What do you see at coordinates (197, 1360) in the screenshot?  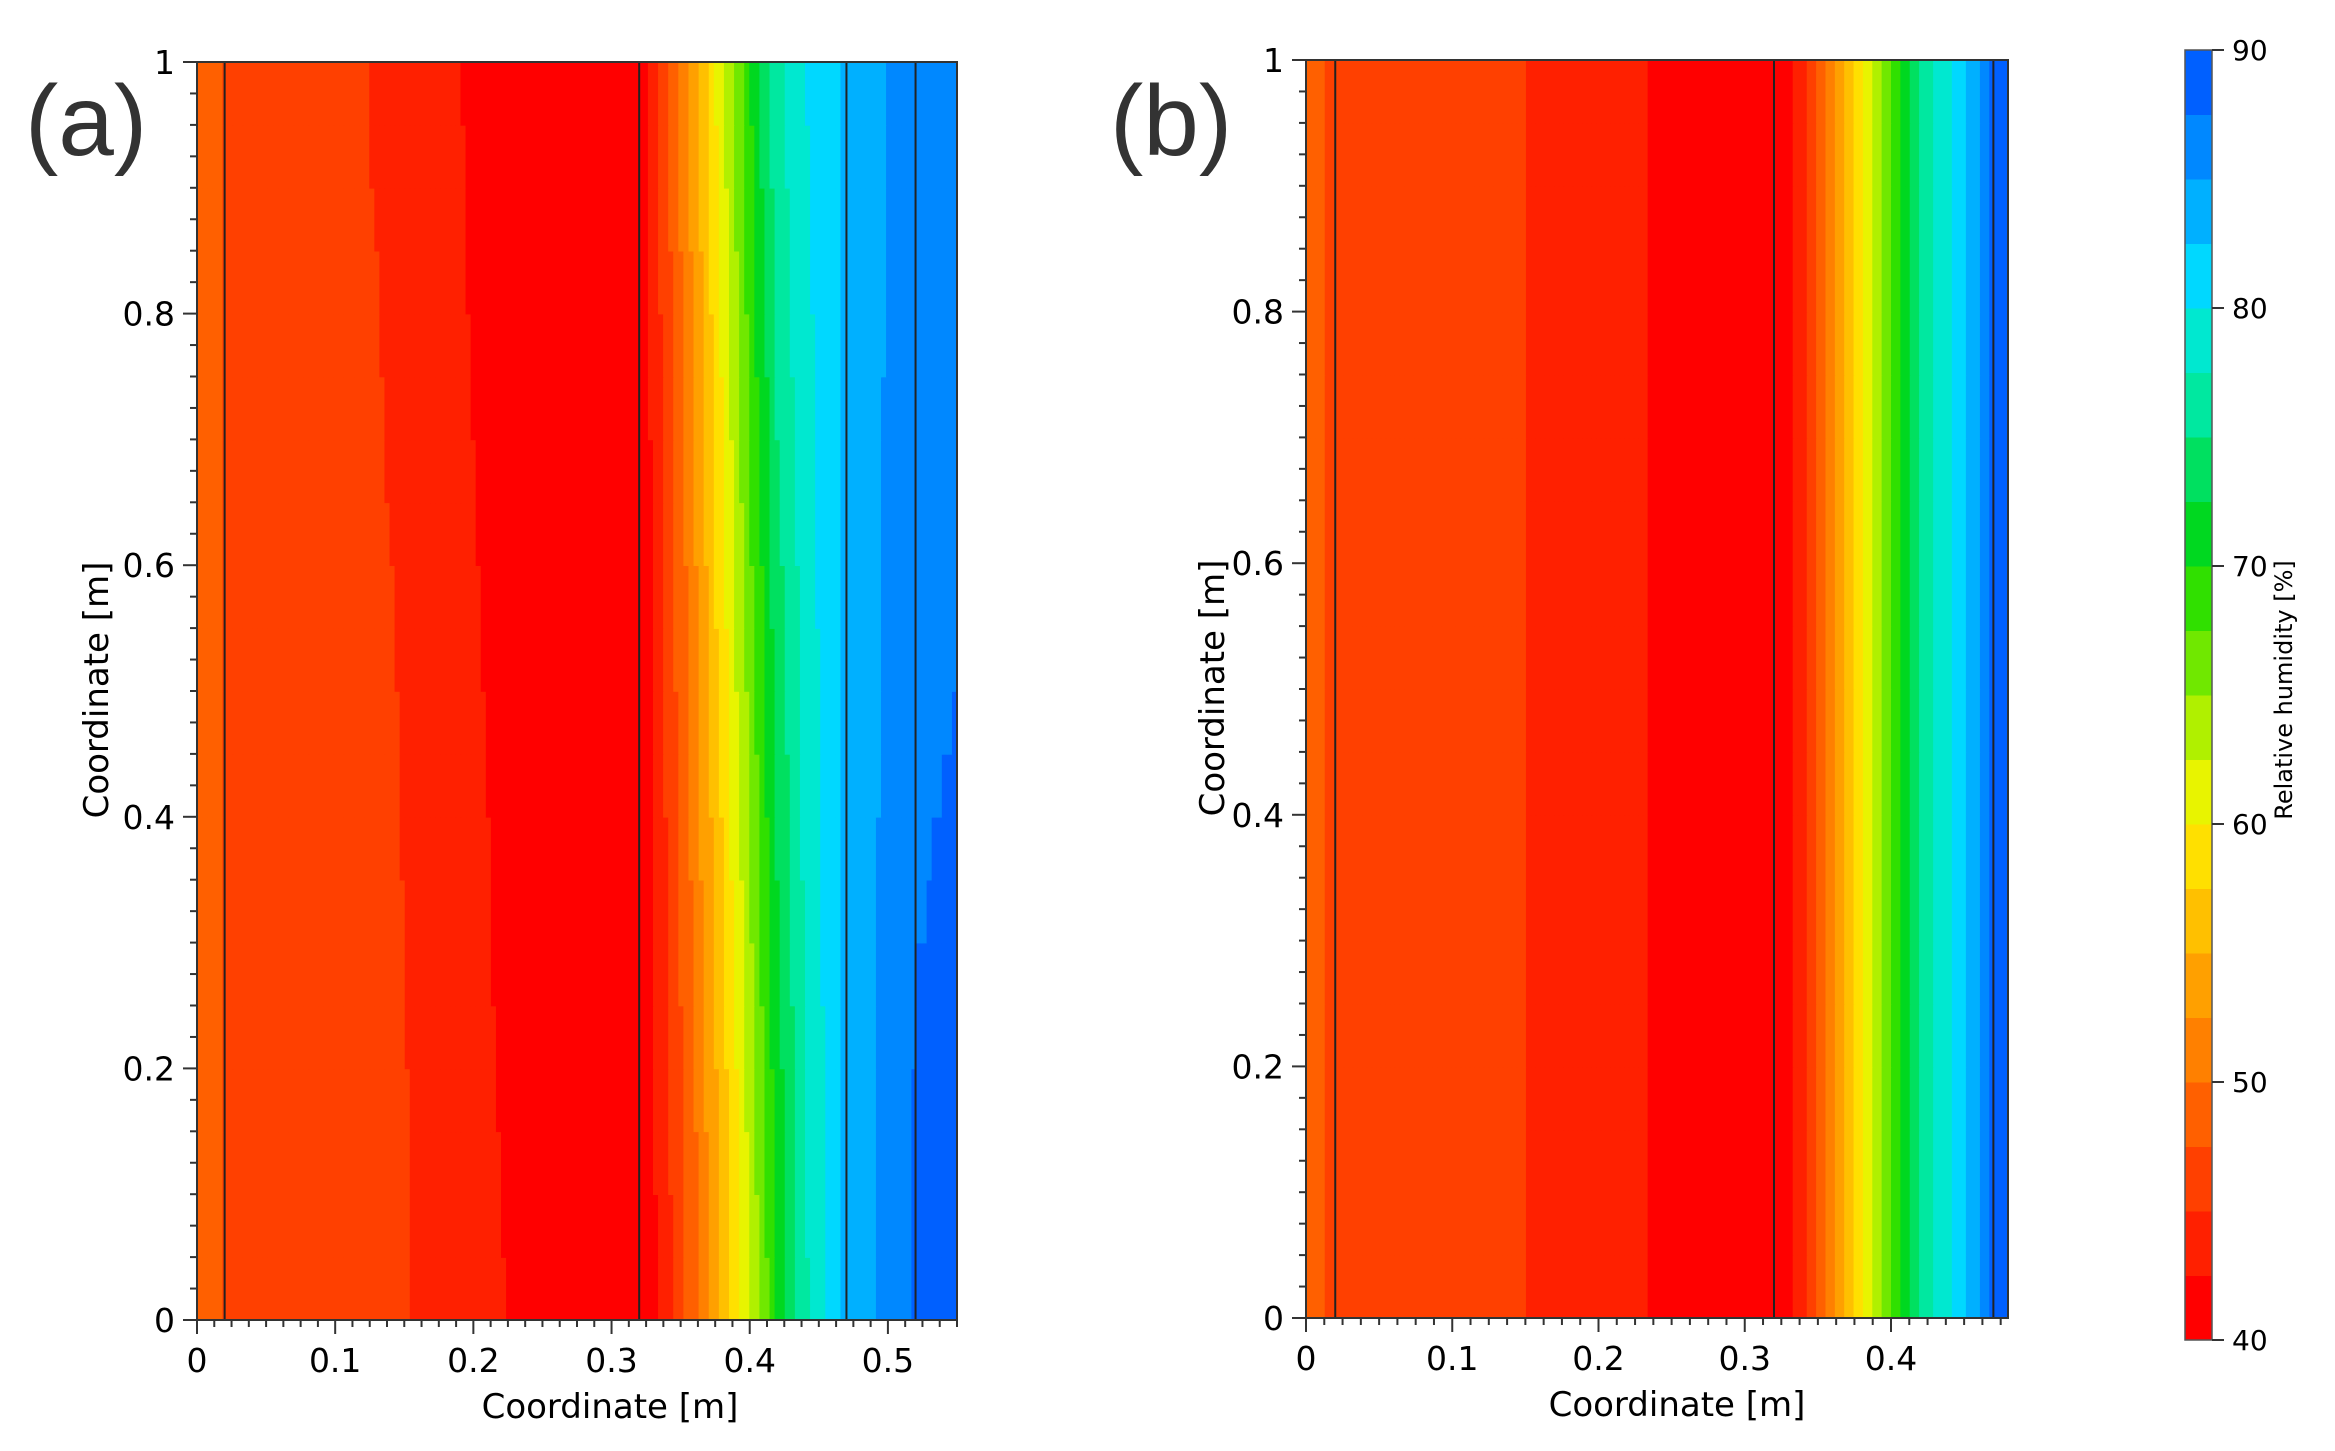 I see `x-tick-label: 0` at bounding box center [197, 1360].